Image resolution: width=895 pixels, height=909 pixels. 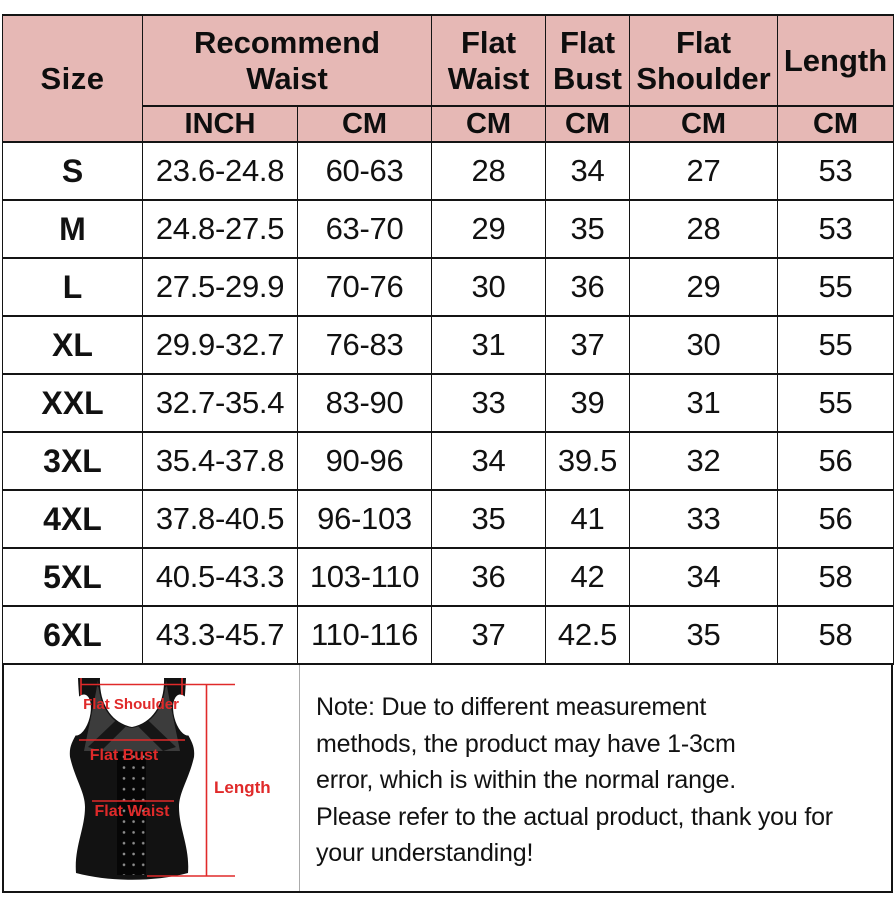 What do you see at coordinates (220, 229) in the screenshot?
I see `cell-waist_inch: 24.8-27.5` at bounding box center [220, 229].